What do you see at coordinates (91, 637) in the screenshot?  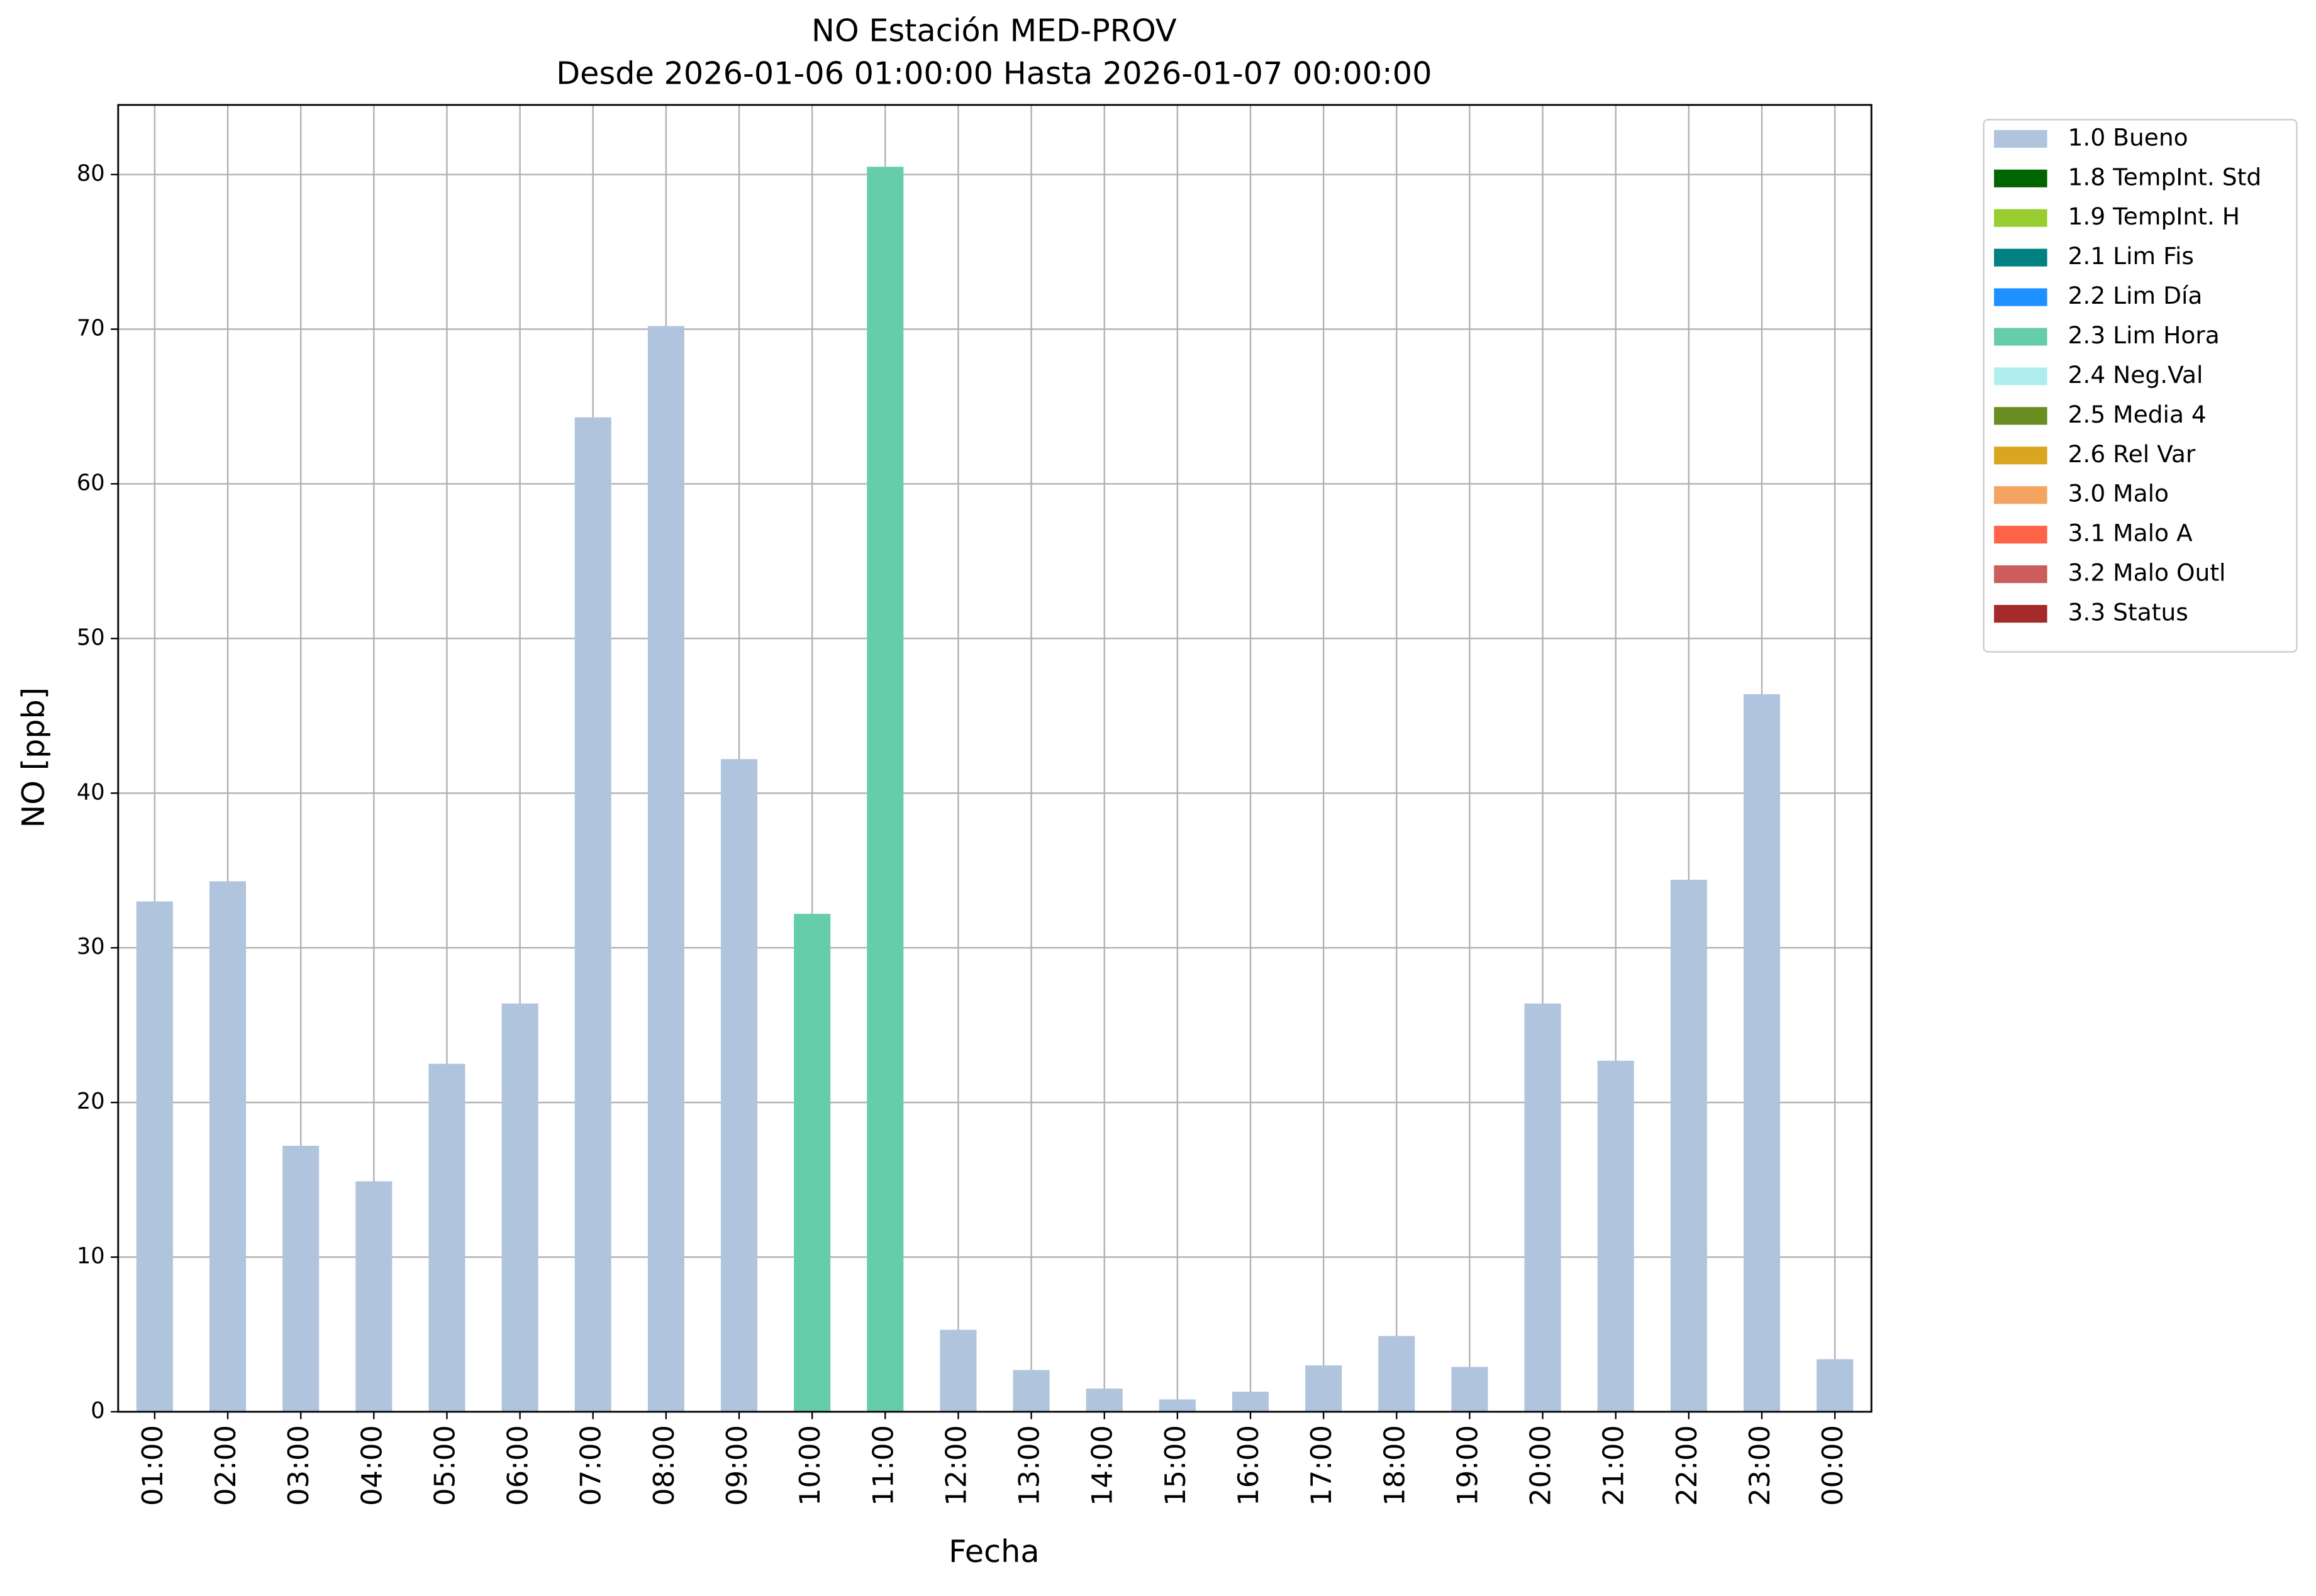 I see `y-tick-label: 50` at bounding box center [91, 637].